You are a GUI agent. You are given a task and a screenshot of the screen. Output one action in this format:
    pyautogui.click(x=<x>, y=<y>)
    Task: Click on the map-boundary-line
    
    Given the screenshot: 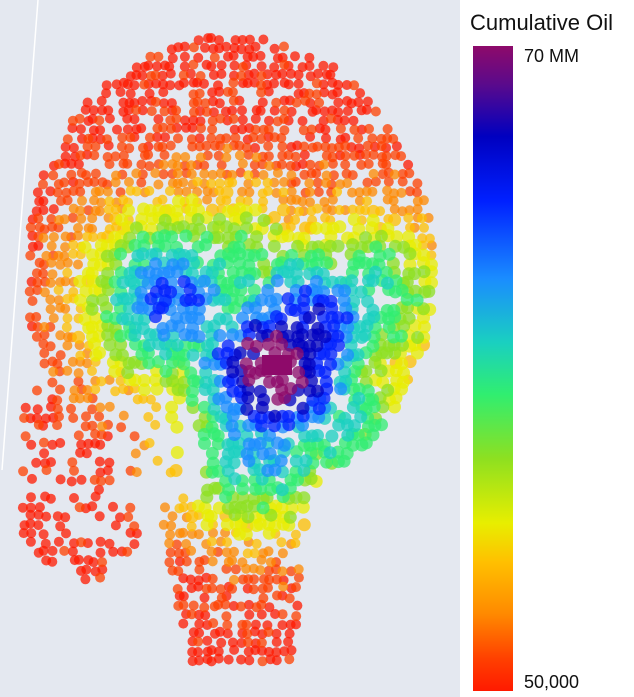 What is the action you would take?
    pyautogui.click(x=20, y=235)
    